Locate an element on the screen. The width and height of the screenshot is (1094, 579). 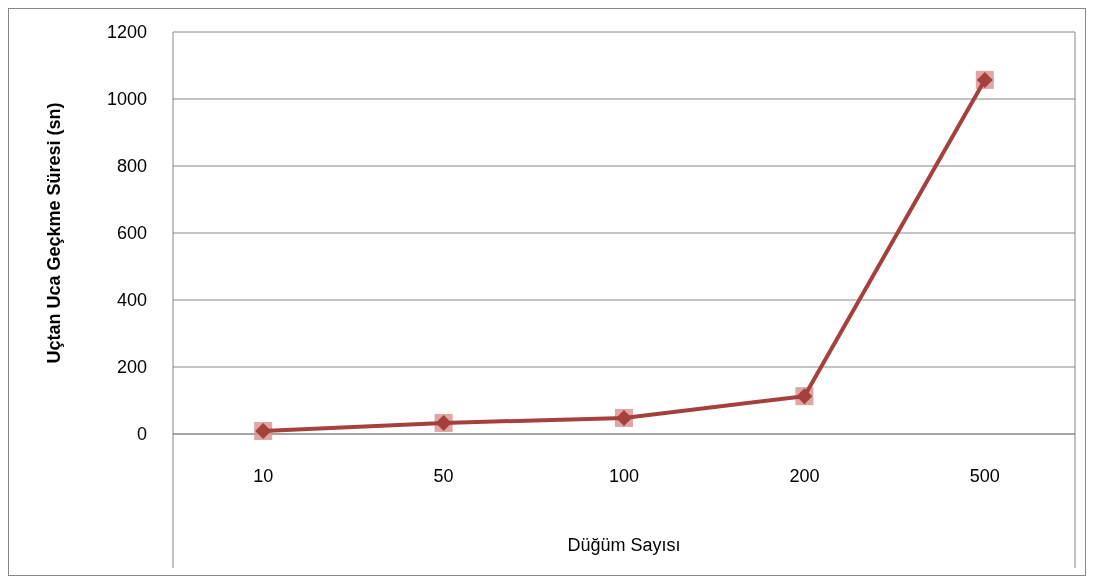
y-tick-label: 200 is located at coordinates (131, 367).